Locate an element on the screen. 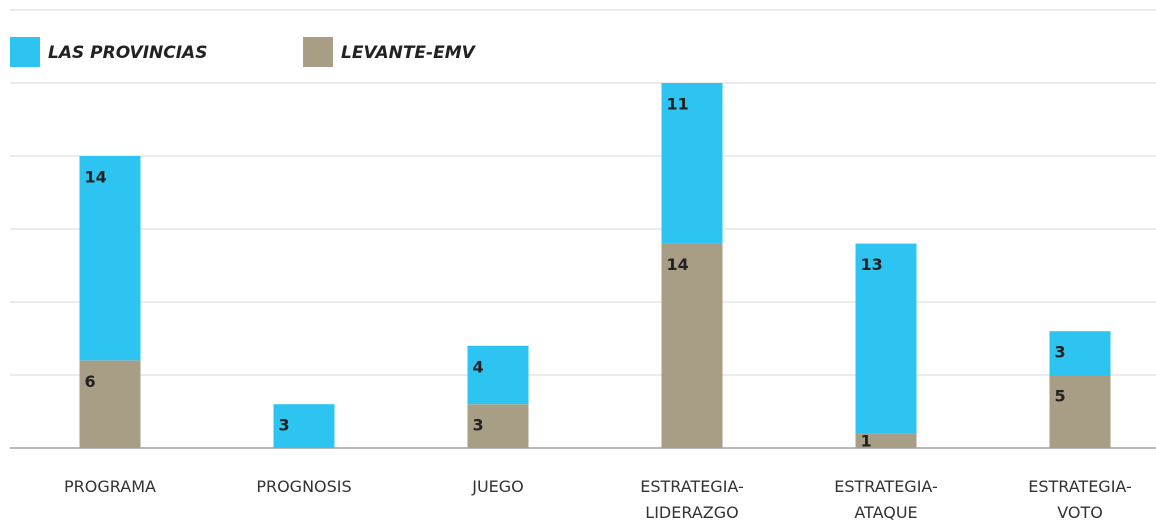 This screenshot has width=1156, height=524. value-label: 6 is located at coordinates (90, 381).